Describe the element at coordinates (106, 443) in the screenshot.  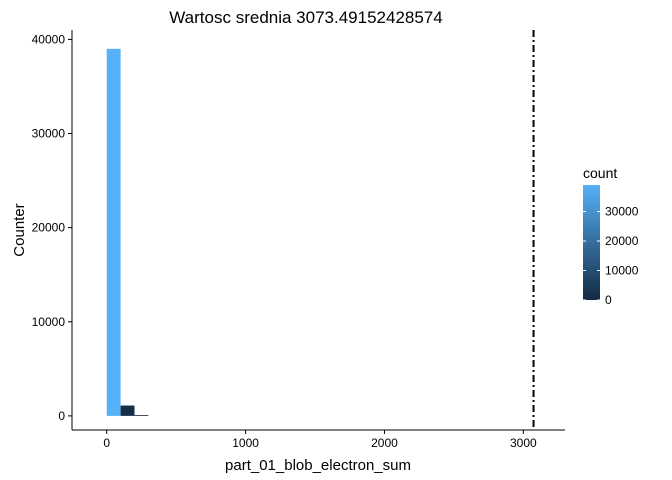
I see `x-tick-label: 0` at that location.